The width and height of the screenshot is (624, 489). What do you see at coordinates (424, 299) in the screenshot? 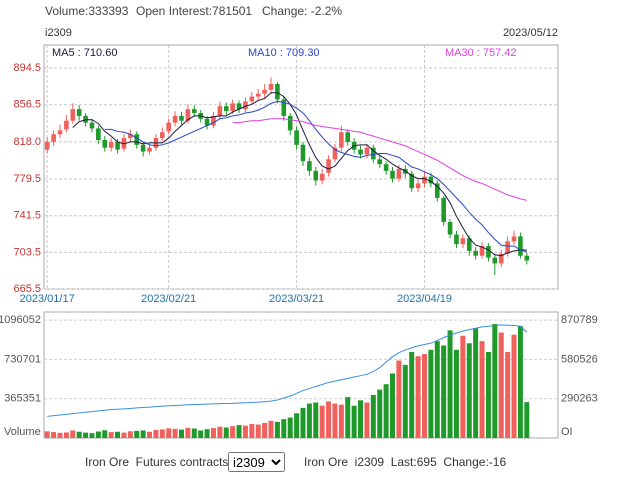
I see `x-tick-label: 2023/04/19` at bounding box center [424, 299].